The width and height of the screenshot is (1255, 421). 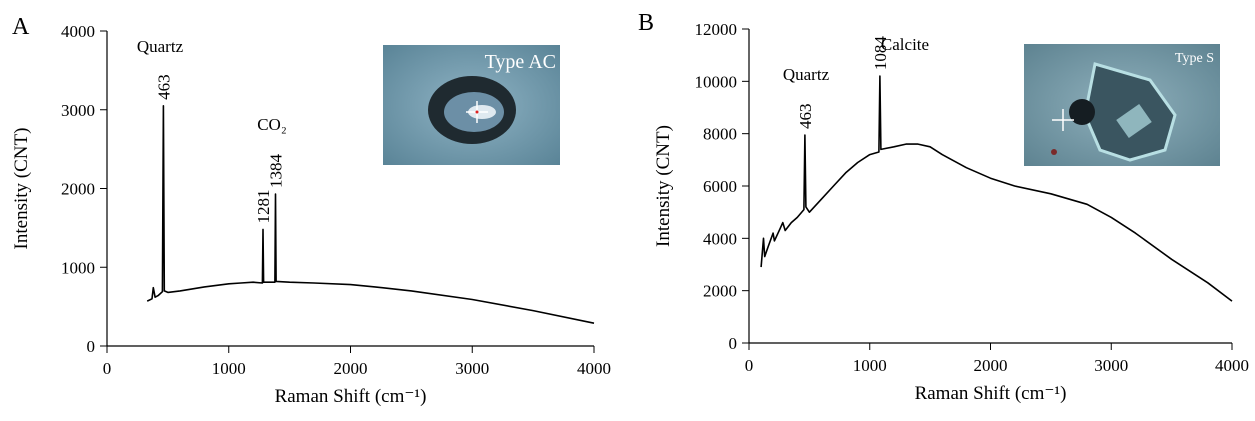 I want to click on peak-label: 1084, so click(x=880, y=53).